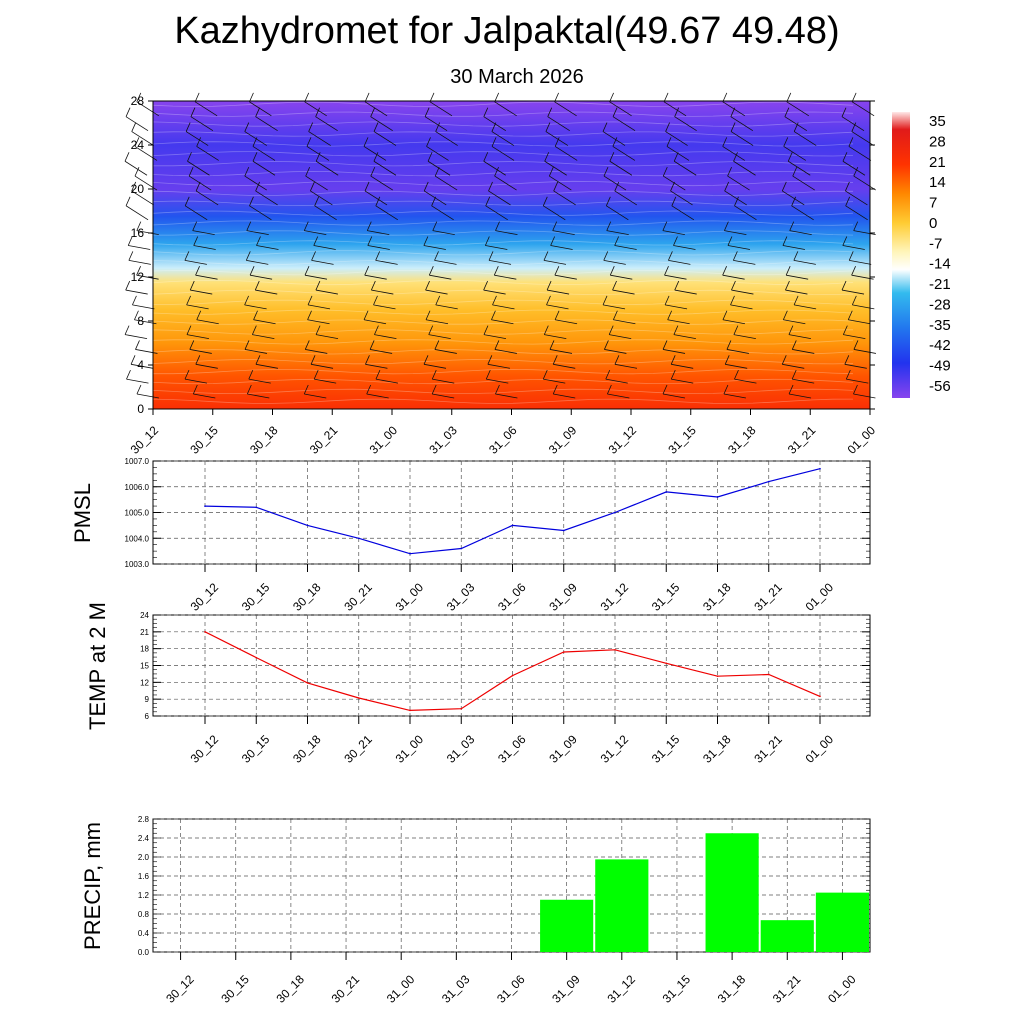 The width and height of the screenshot is (1024, 1024). I want to click on y-tick-label: 2.0, so click(144, 857).